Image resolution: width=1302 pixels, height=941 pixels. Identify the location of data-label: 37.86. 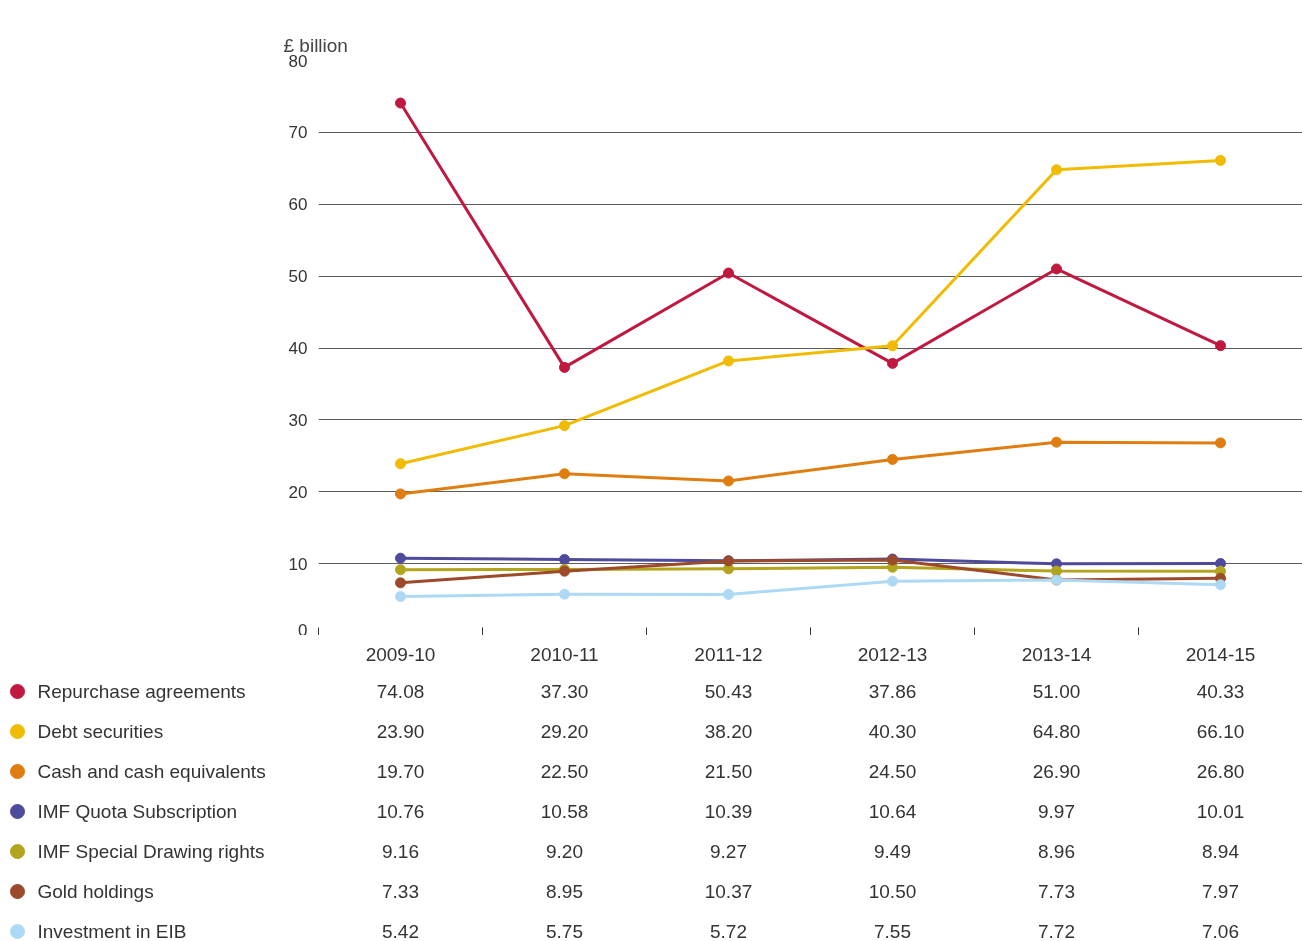
(892, 691).